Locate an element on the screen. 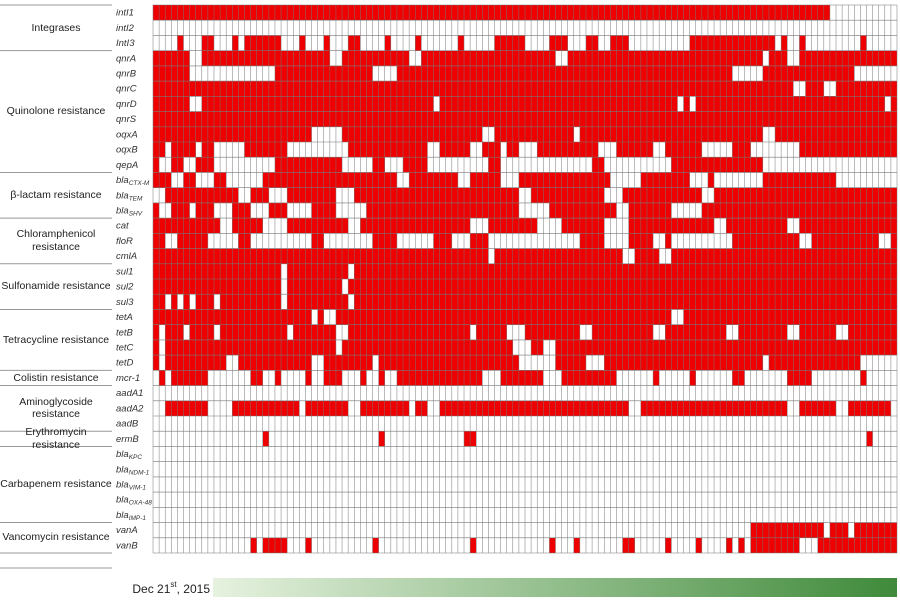 The image size is (900, 600). timeline-date: Dec 21 is located at coordinates (151, 589).